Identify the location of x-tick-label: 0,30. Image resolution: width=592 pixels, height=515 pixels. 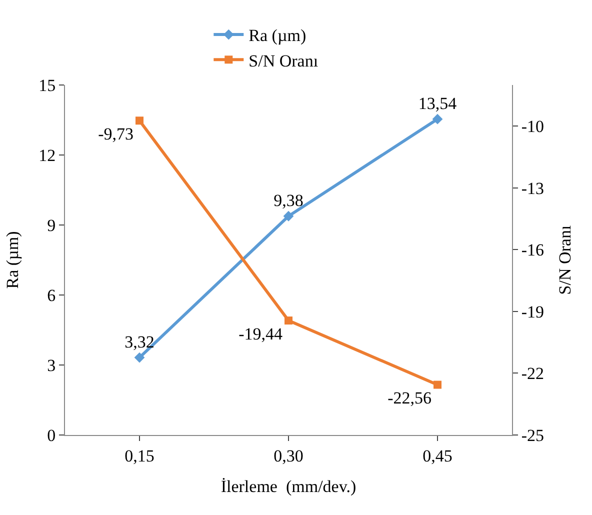
(289, 456).